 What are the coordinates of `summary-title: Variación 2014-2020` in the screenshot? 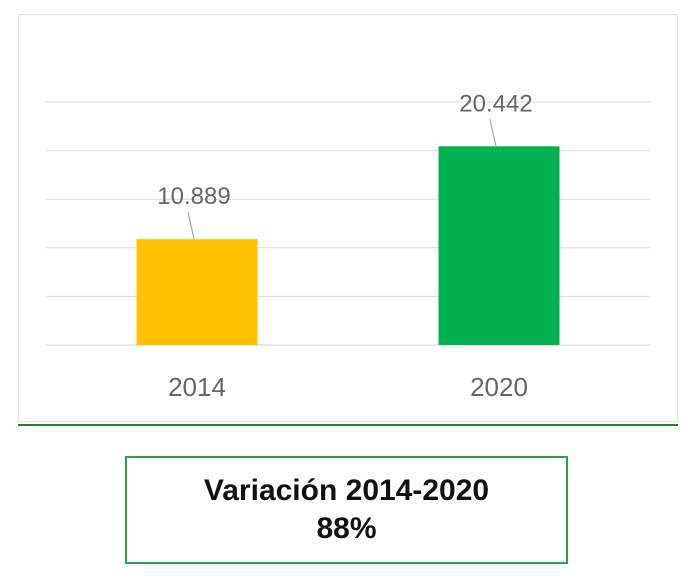 It's located at (346, 490).